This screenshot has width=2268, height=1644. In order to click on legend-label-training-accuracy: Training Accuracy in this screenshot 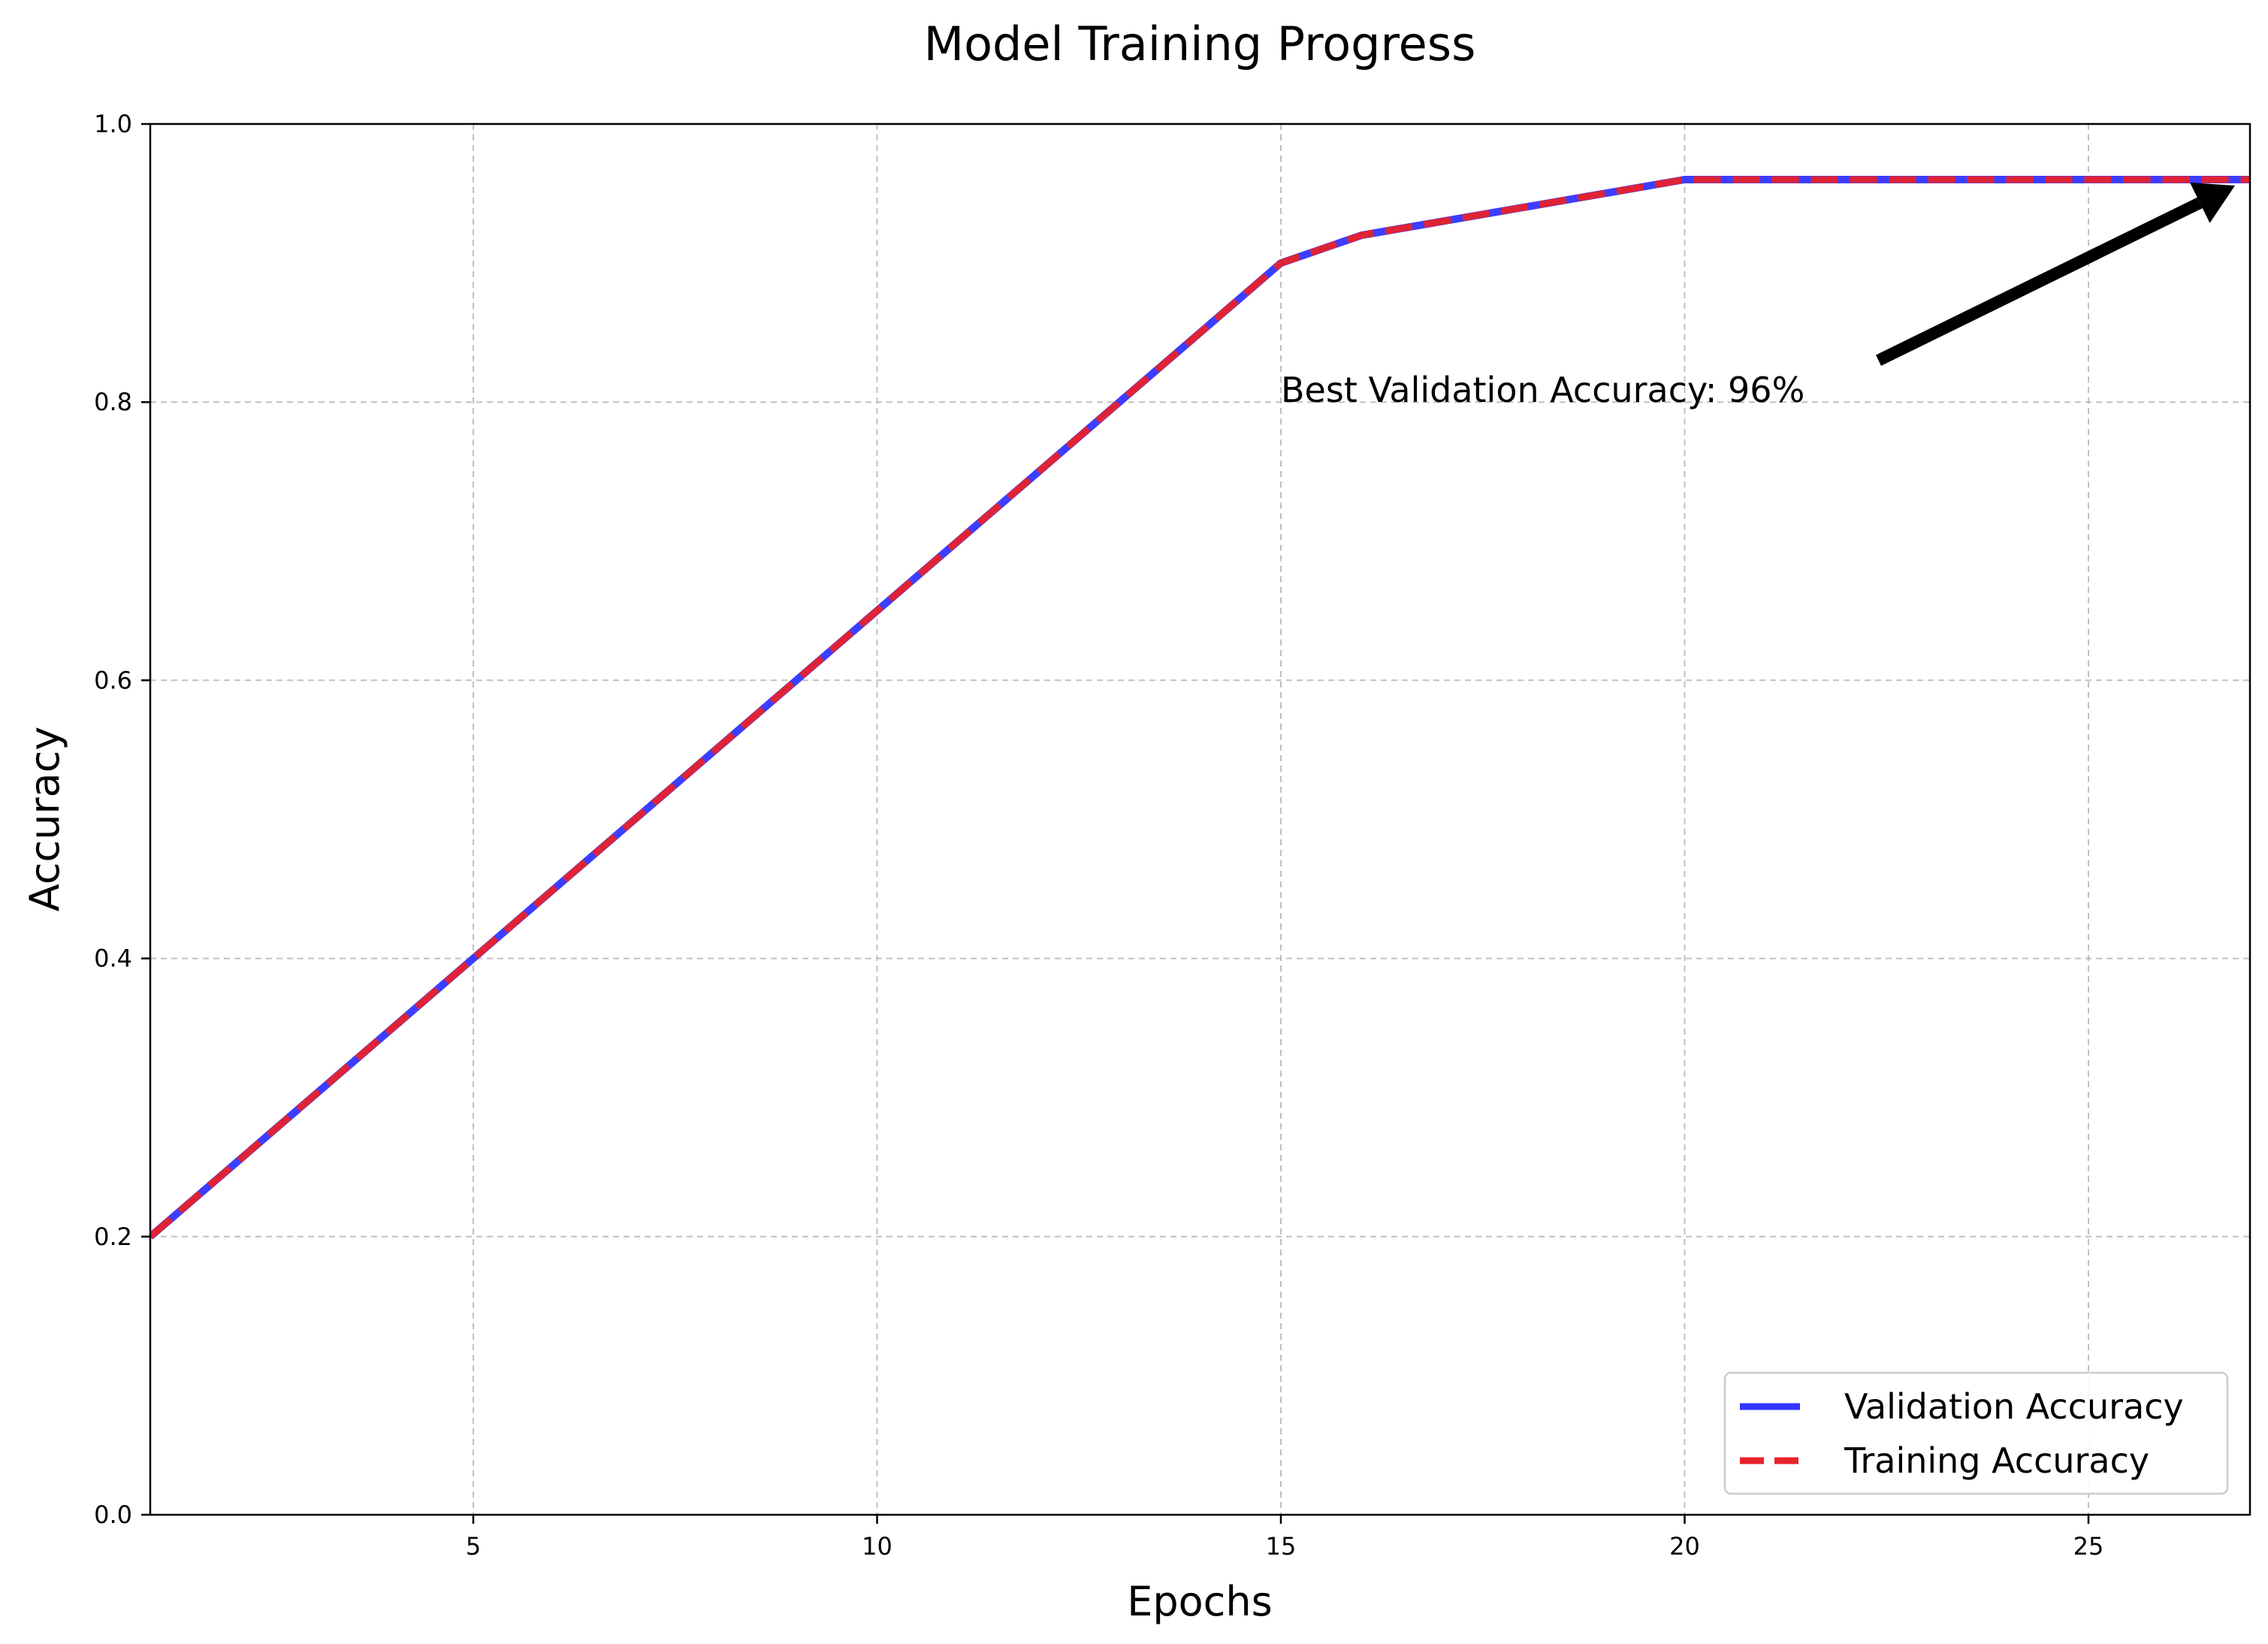, I will do `click(1997, 1460)`.